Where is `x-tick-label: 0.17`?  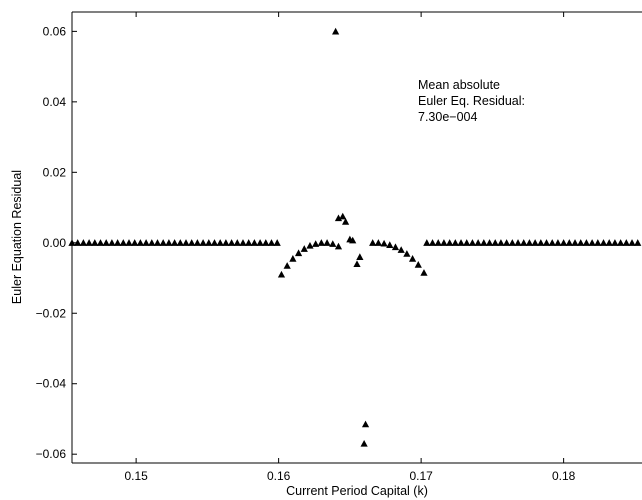 x-tick-label: 0.17 is located at coordinates (421, 476).